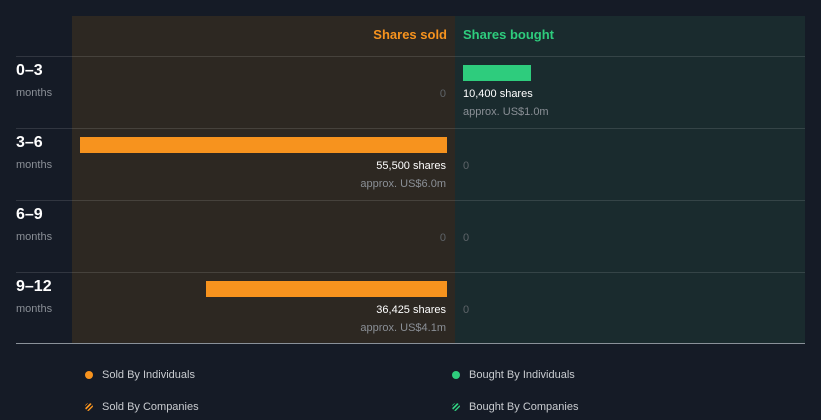  What do you see at coordinates (89, 375) in the screenshot?
I see `orange-dot-icon` at bounding box center [89, 375].